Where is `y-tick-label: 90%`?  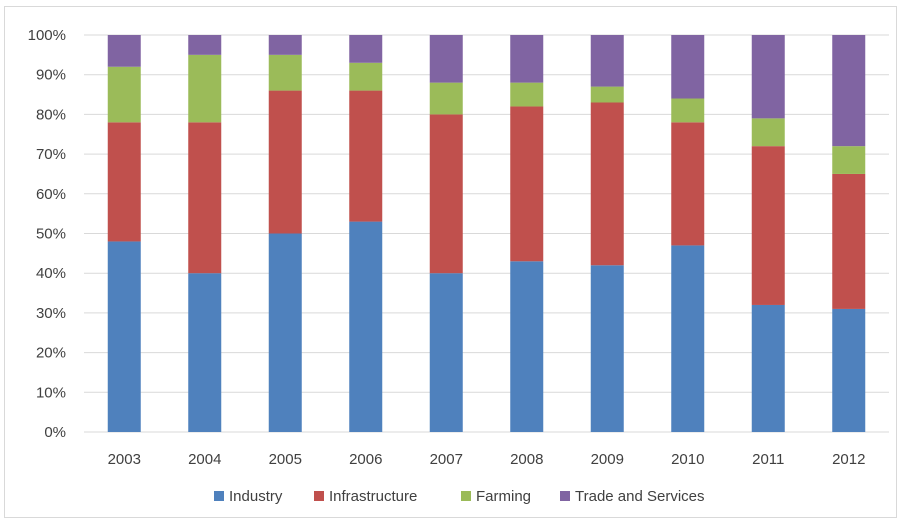 y-tick-label: 90% is located at coordinates (51, 75).